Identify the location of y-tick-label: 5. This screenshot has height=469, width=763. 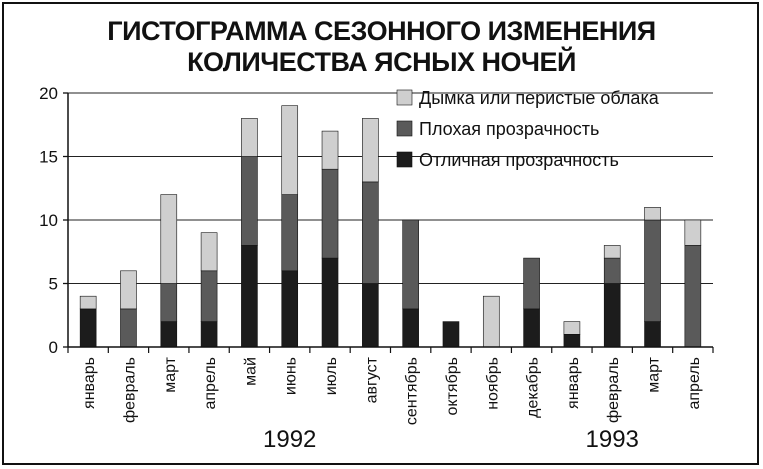
(53, 284).